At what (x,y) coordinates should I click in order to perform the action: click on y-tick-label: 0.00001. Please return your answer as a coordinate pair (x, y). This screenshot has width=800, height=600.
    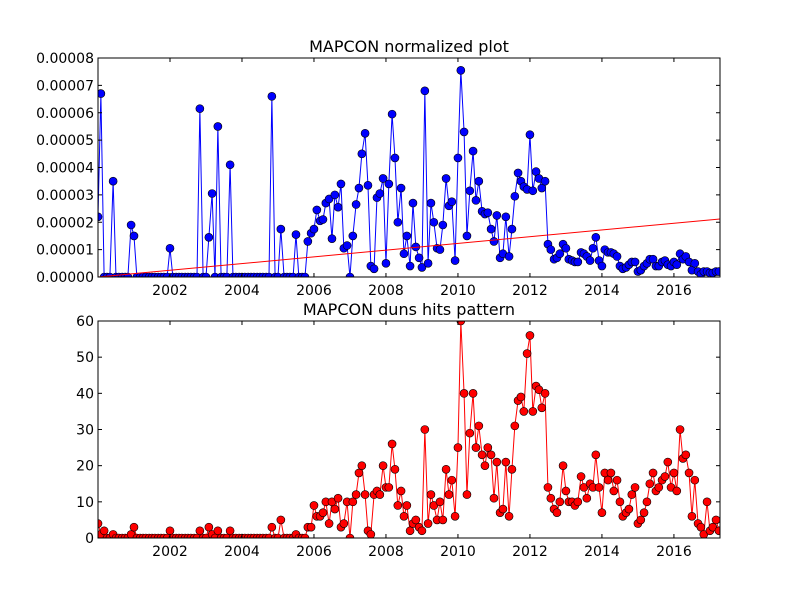
    Looking at the image, I should click on (65, 251).